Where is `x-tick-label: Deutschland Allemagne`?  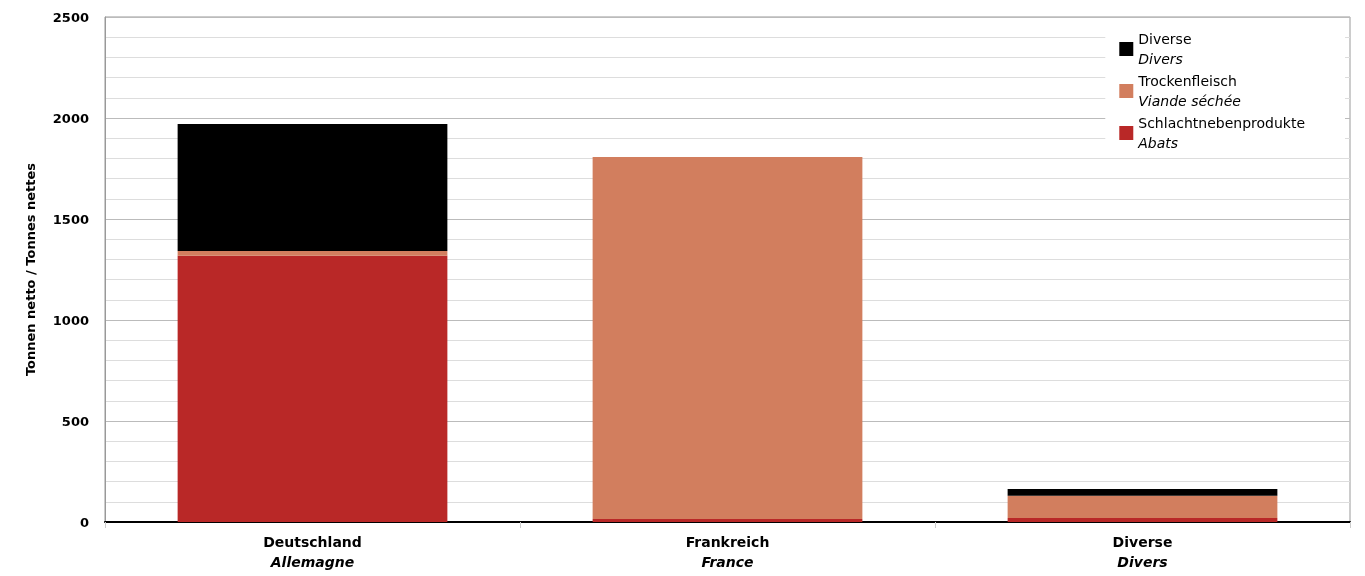 x-tick-label: Deutschland Allemagne is located at coordinates (312, 552).